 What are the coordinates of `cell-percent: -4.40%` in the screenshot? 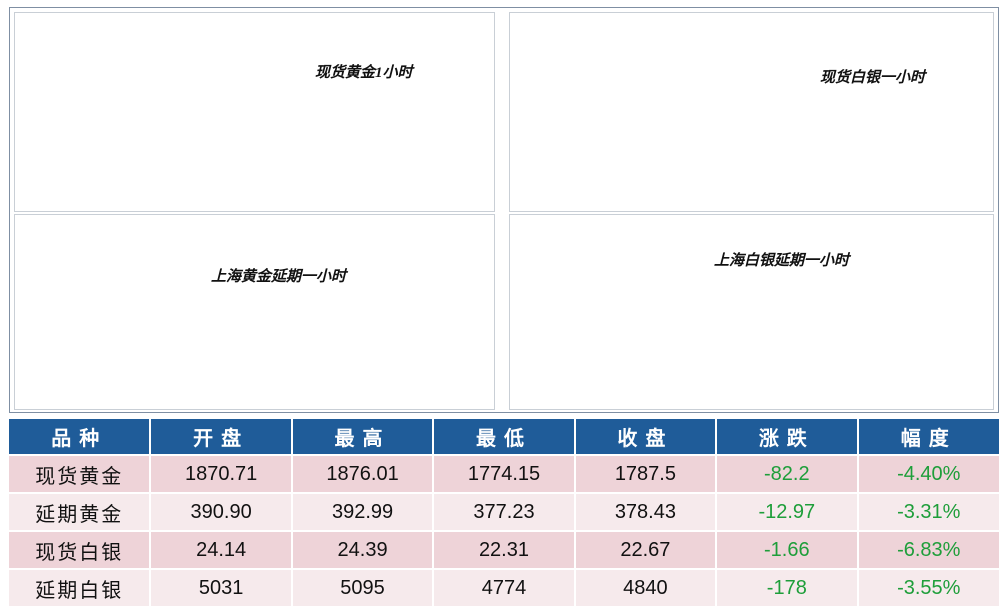 It's located at (928, 473).